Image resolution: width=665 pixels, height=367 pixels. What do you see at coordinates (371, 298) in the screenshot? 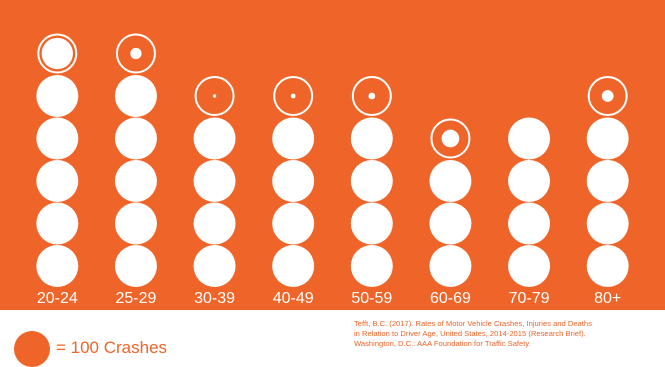
I see `category-label-50-59: 50-59` at bounding box center [371, 298].